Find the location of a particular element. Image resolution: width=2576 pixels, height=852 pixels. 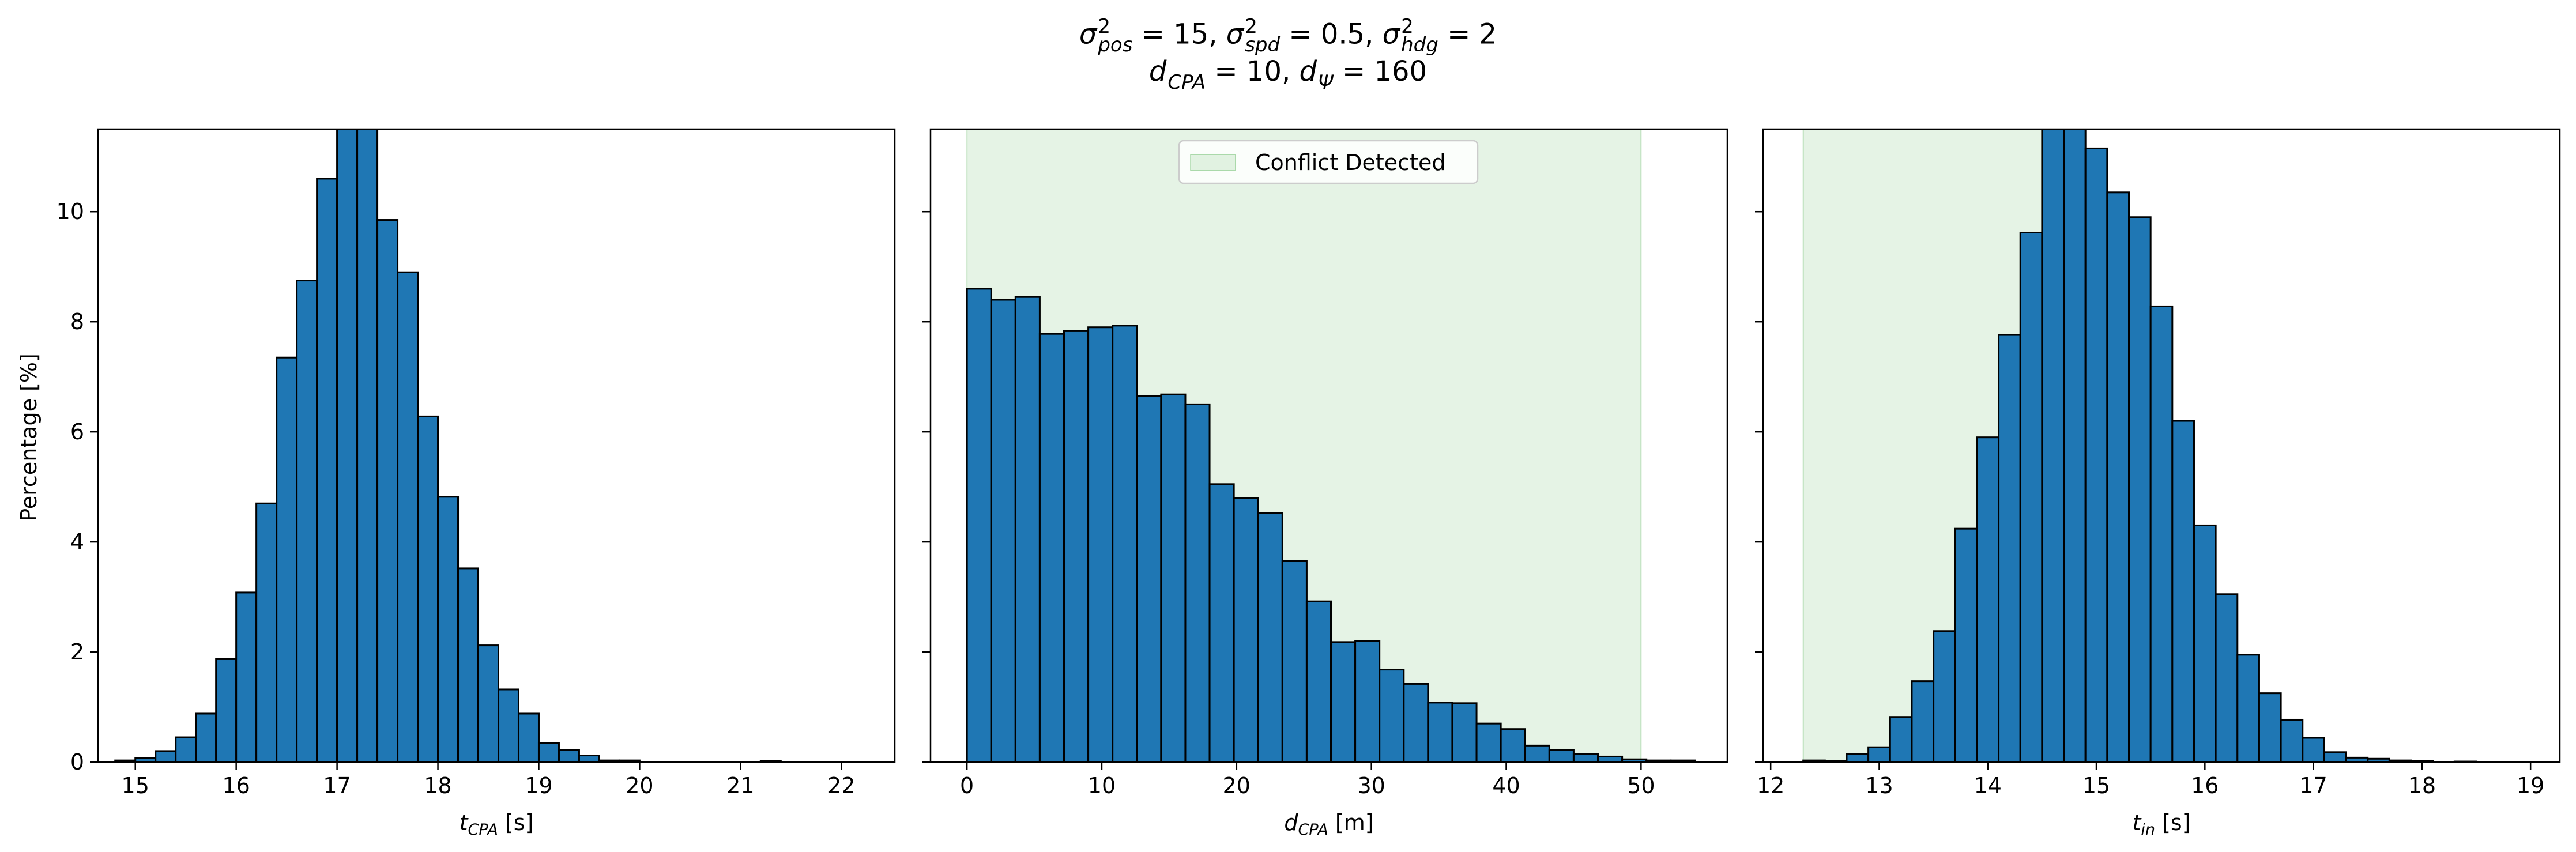

x-tick-label: 13 is located at coordinates (1879, 786).